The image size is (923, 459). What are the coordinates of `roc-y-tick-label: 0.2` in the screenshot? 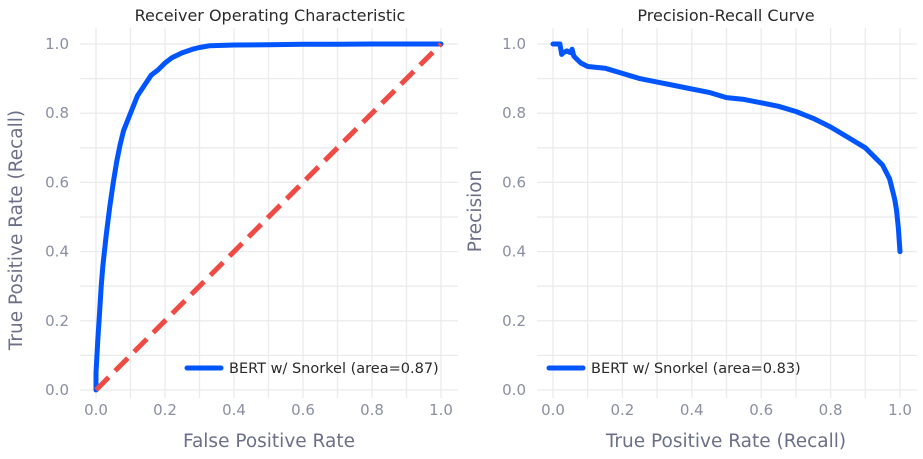 It's located at (57, 321).